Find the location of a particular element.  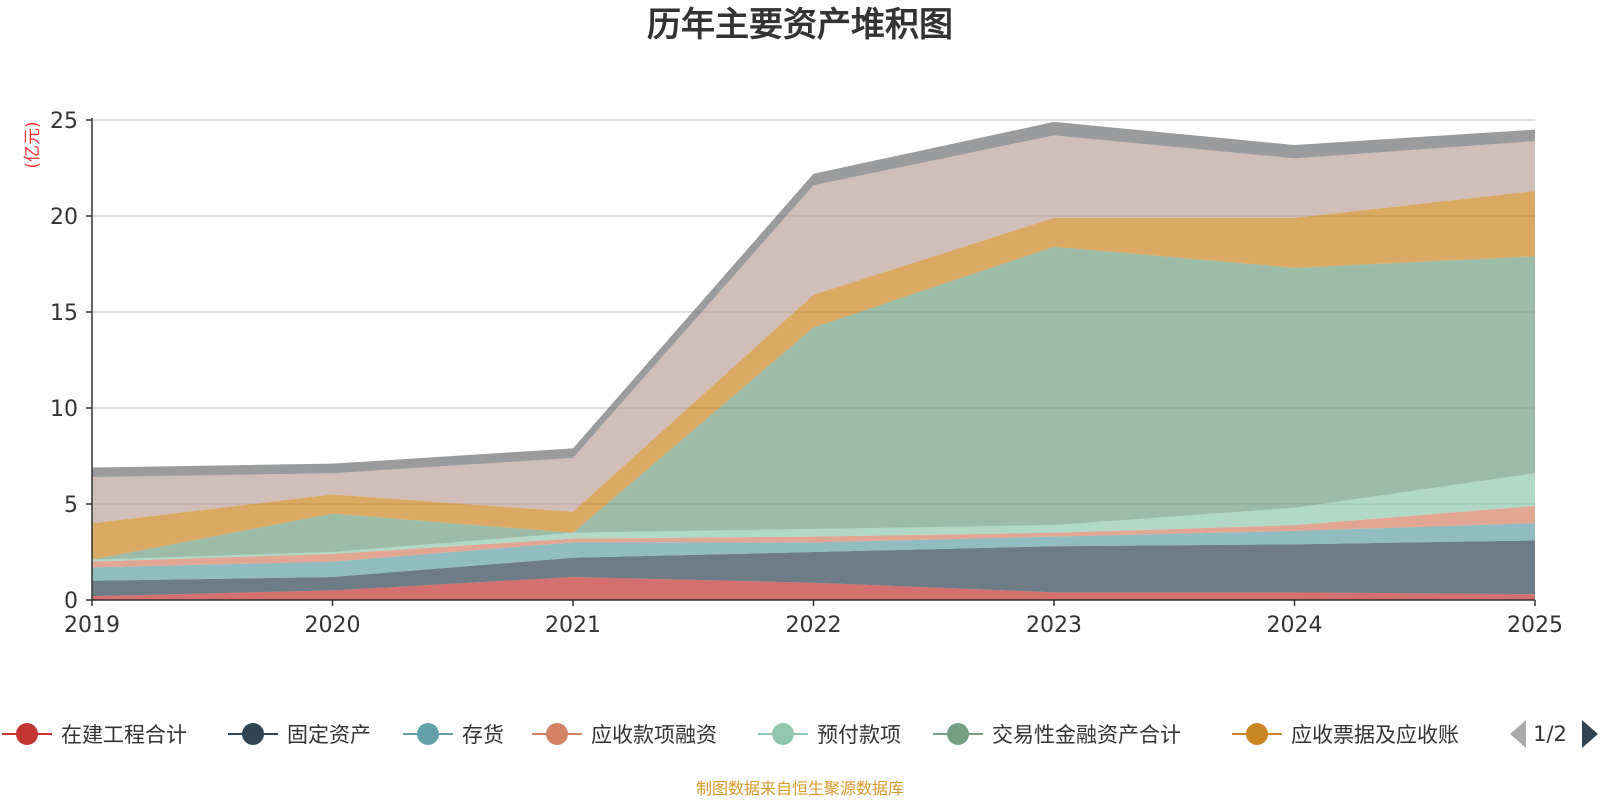

y-axis-unit-label: (亿元) is located at coordinates (33, 144).